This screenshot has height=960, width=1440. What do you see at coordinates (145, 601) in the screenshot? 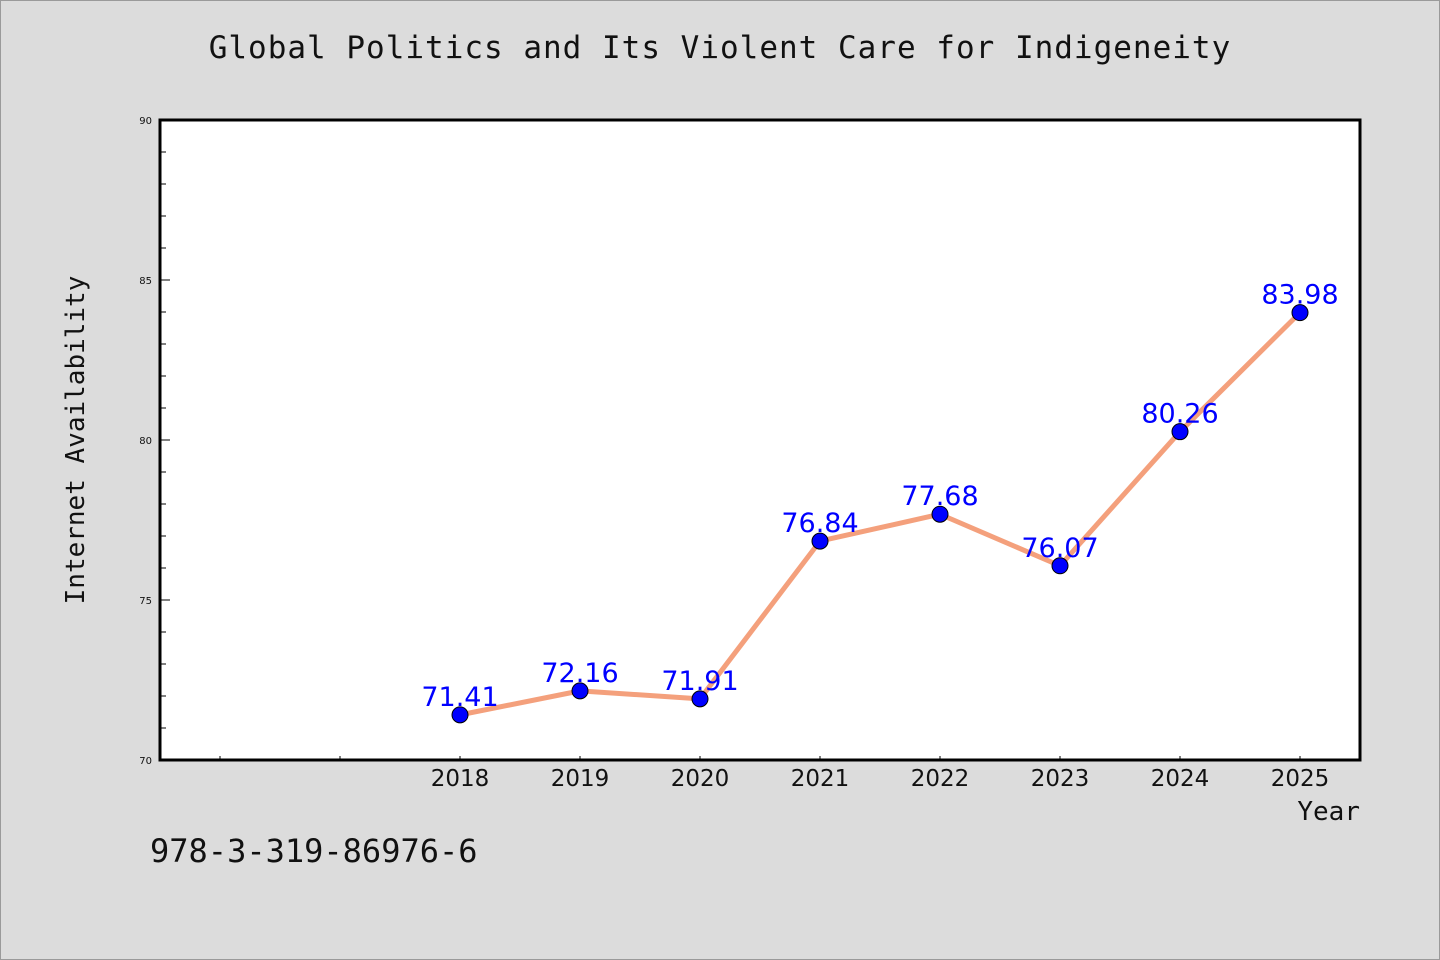
I see `y-tick-label: 75` at bounding box center [145, 601].